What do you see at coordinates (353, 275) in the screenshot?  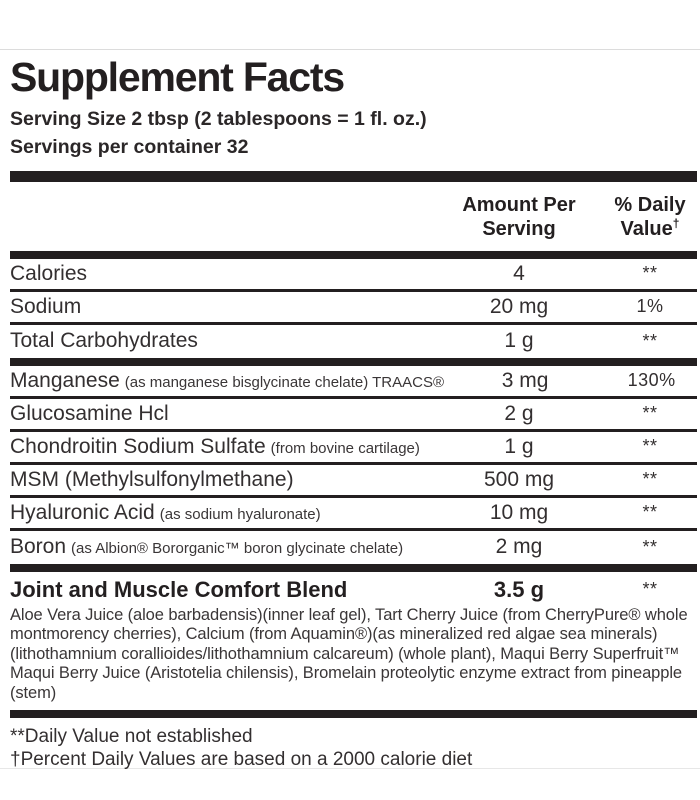 I see `nutrient-row-calories: Calories 4 **` at bounding box center [353, 275].